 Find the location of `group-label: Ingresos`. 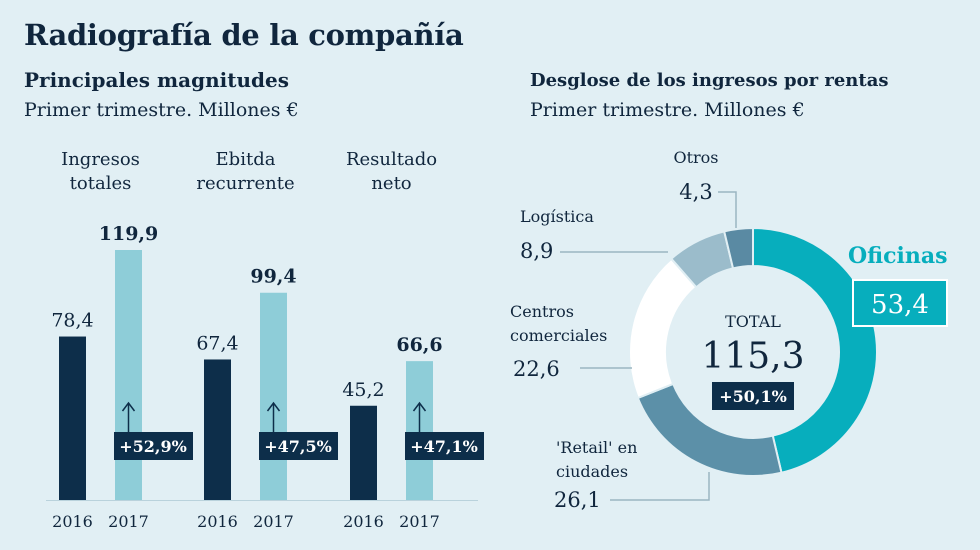

group-label: Ingresos is located at coordinates (100, 159).